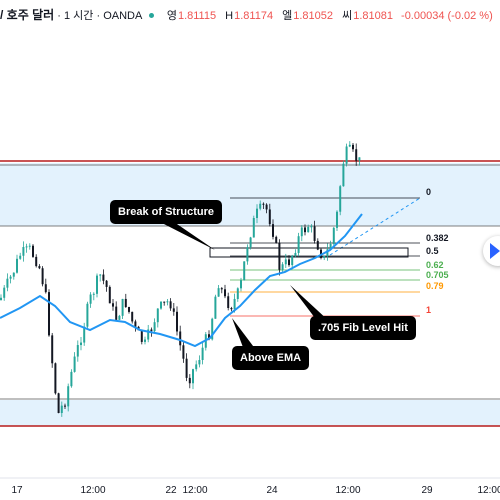 This screenshot has height=500, width=500. I want to click on above-ema-pointer, so click(244, 334).